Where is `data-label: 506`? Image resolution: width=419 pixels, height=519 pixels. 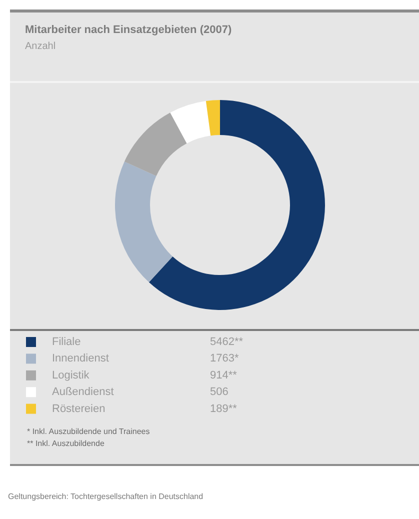
data-label: 506 is located at coordinates (219, 392).